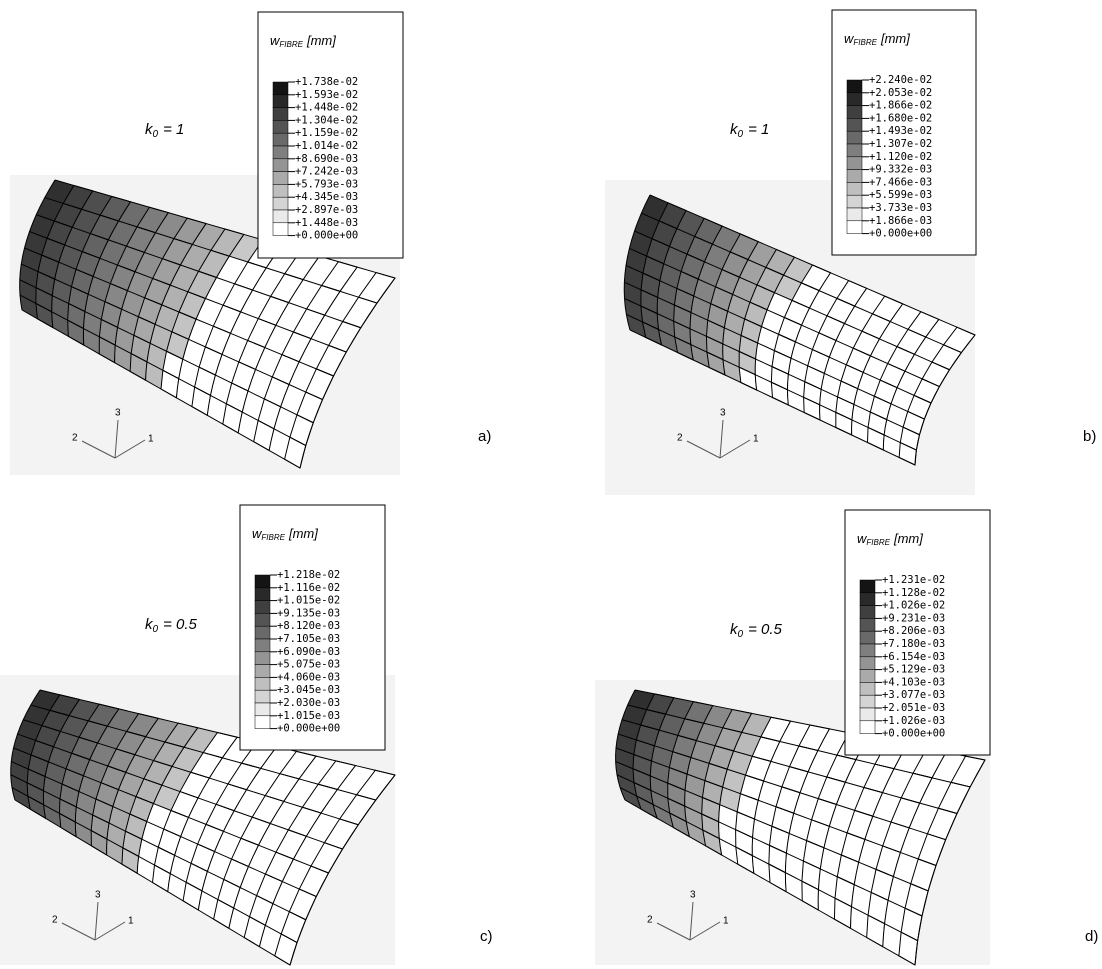 This screenshot has width=1102, height=969. I want to click on legend-value: +1.866e-03, so click(900, 221).